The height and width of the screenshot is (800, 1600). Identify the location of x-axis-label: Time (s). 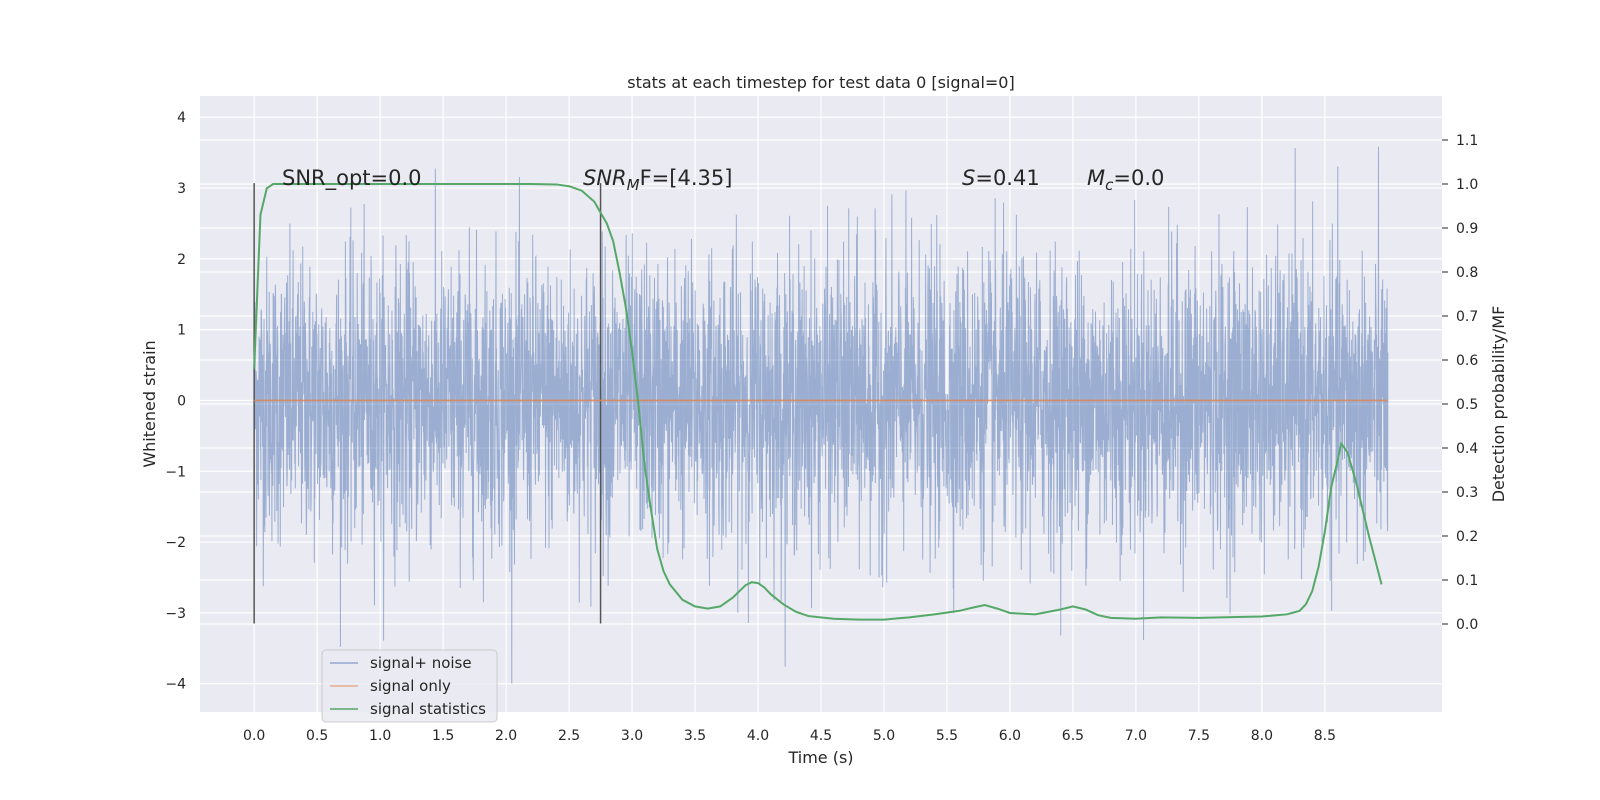
(820, 757).